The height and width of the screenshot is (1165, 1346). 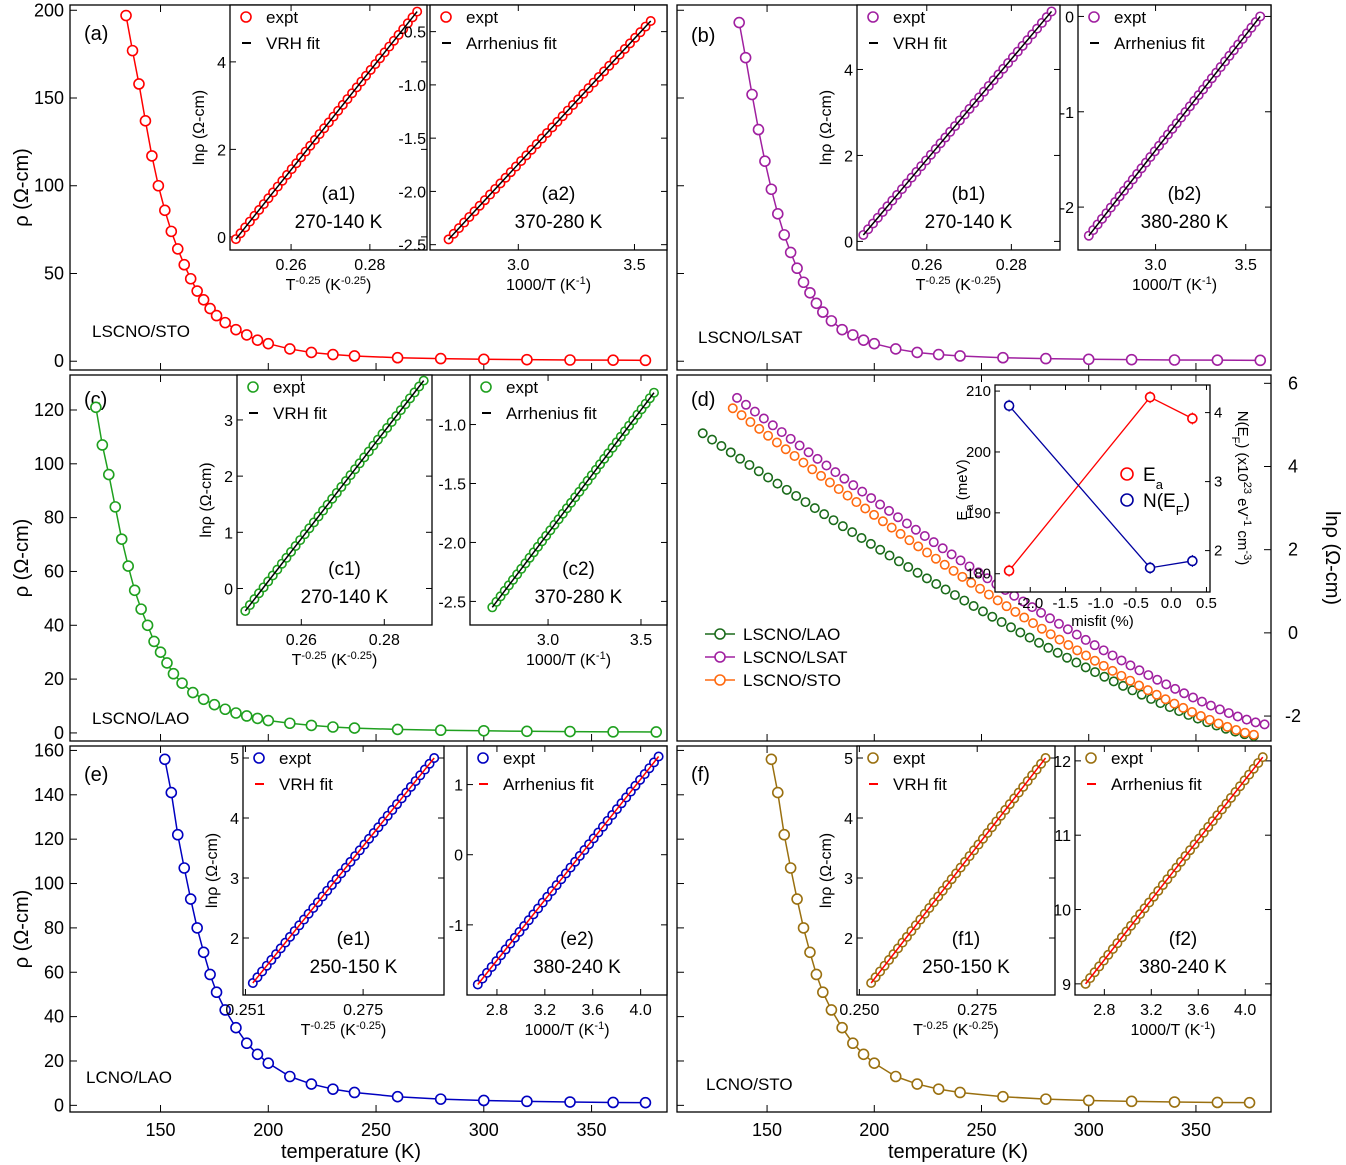 I want to click on panel-f-xticklabel: 150, so click(x=767, y=1130).